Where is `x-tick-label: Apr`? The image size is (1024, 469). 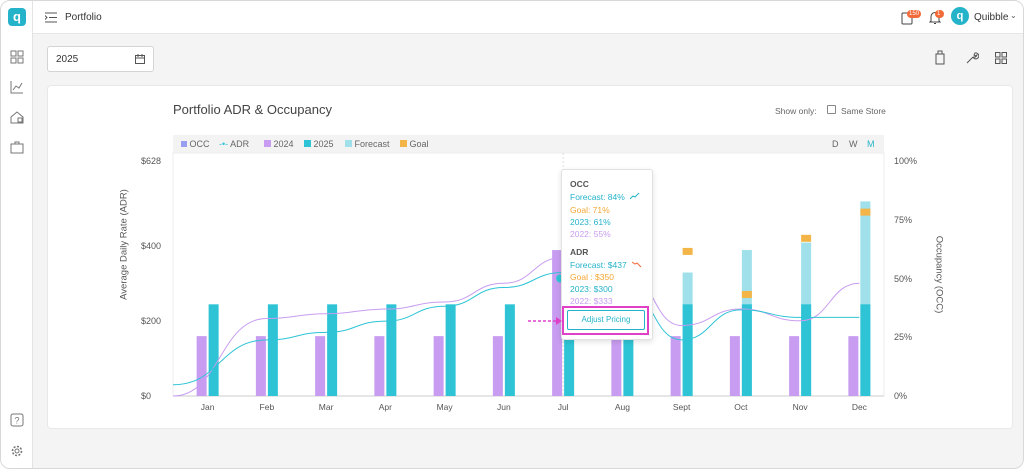 x-tick-label: Apr is located at coordinates (385, 407).